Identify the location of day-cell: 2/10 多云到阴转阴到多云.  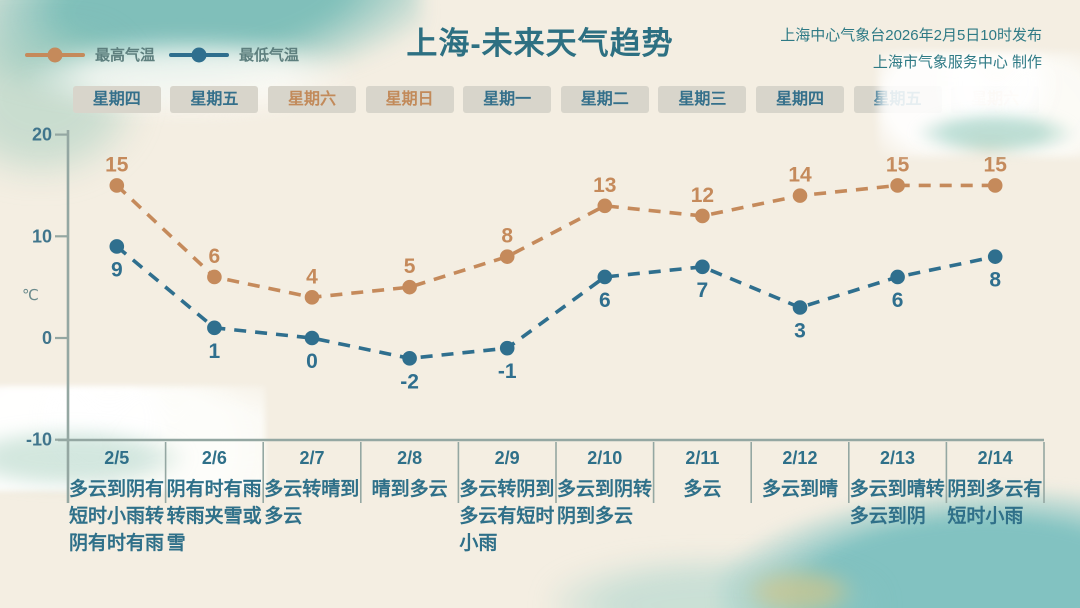
(605, 502).